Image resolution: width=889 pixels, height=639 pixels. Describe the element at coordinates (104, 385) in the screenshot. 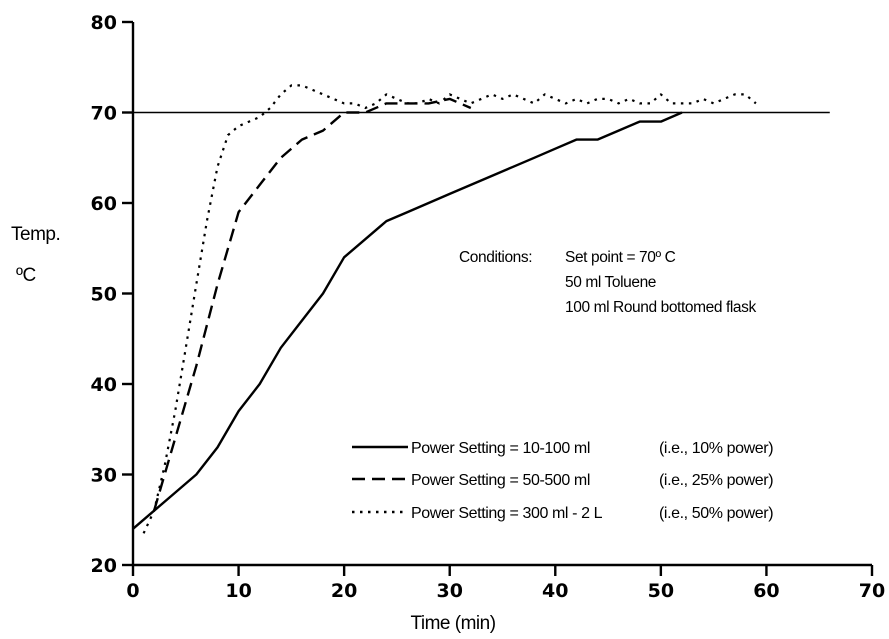

I see `y-tick-label-40: 40` at that location.